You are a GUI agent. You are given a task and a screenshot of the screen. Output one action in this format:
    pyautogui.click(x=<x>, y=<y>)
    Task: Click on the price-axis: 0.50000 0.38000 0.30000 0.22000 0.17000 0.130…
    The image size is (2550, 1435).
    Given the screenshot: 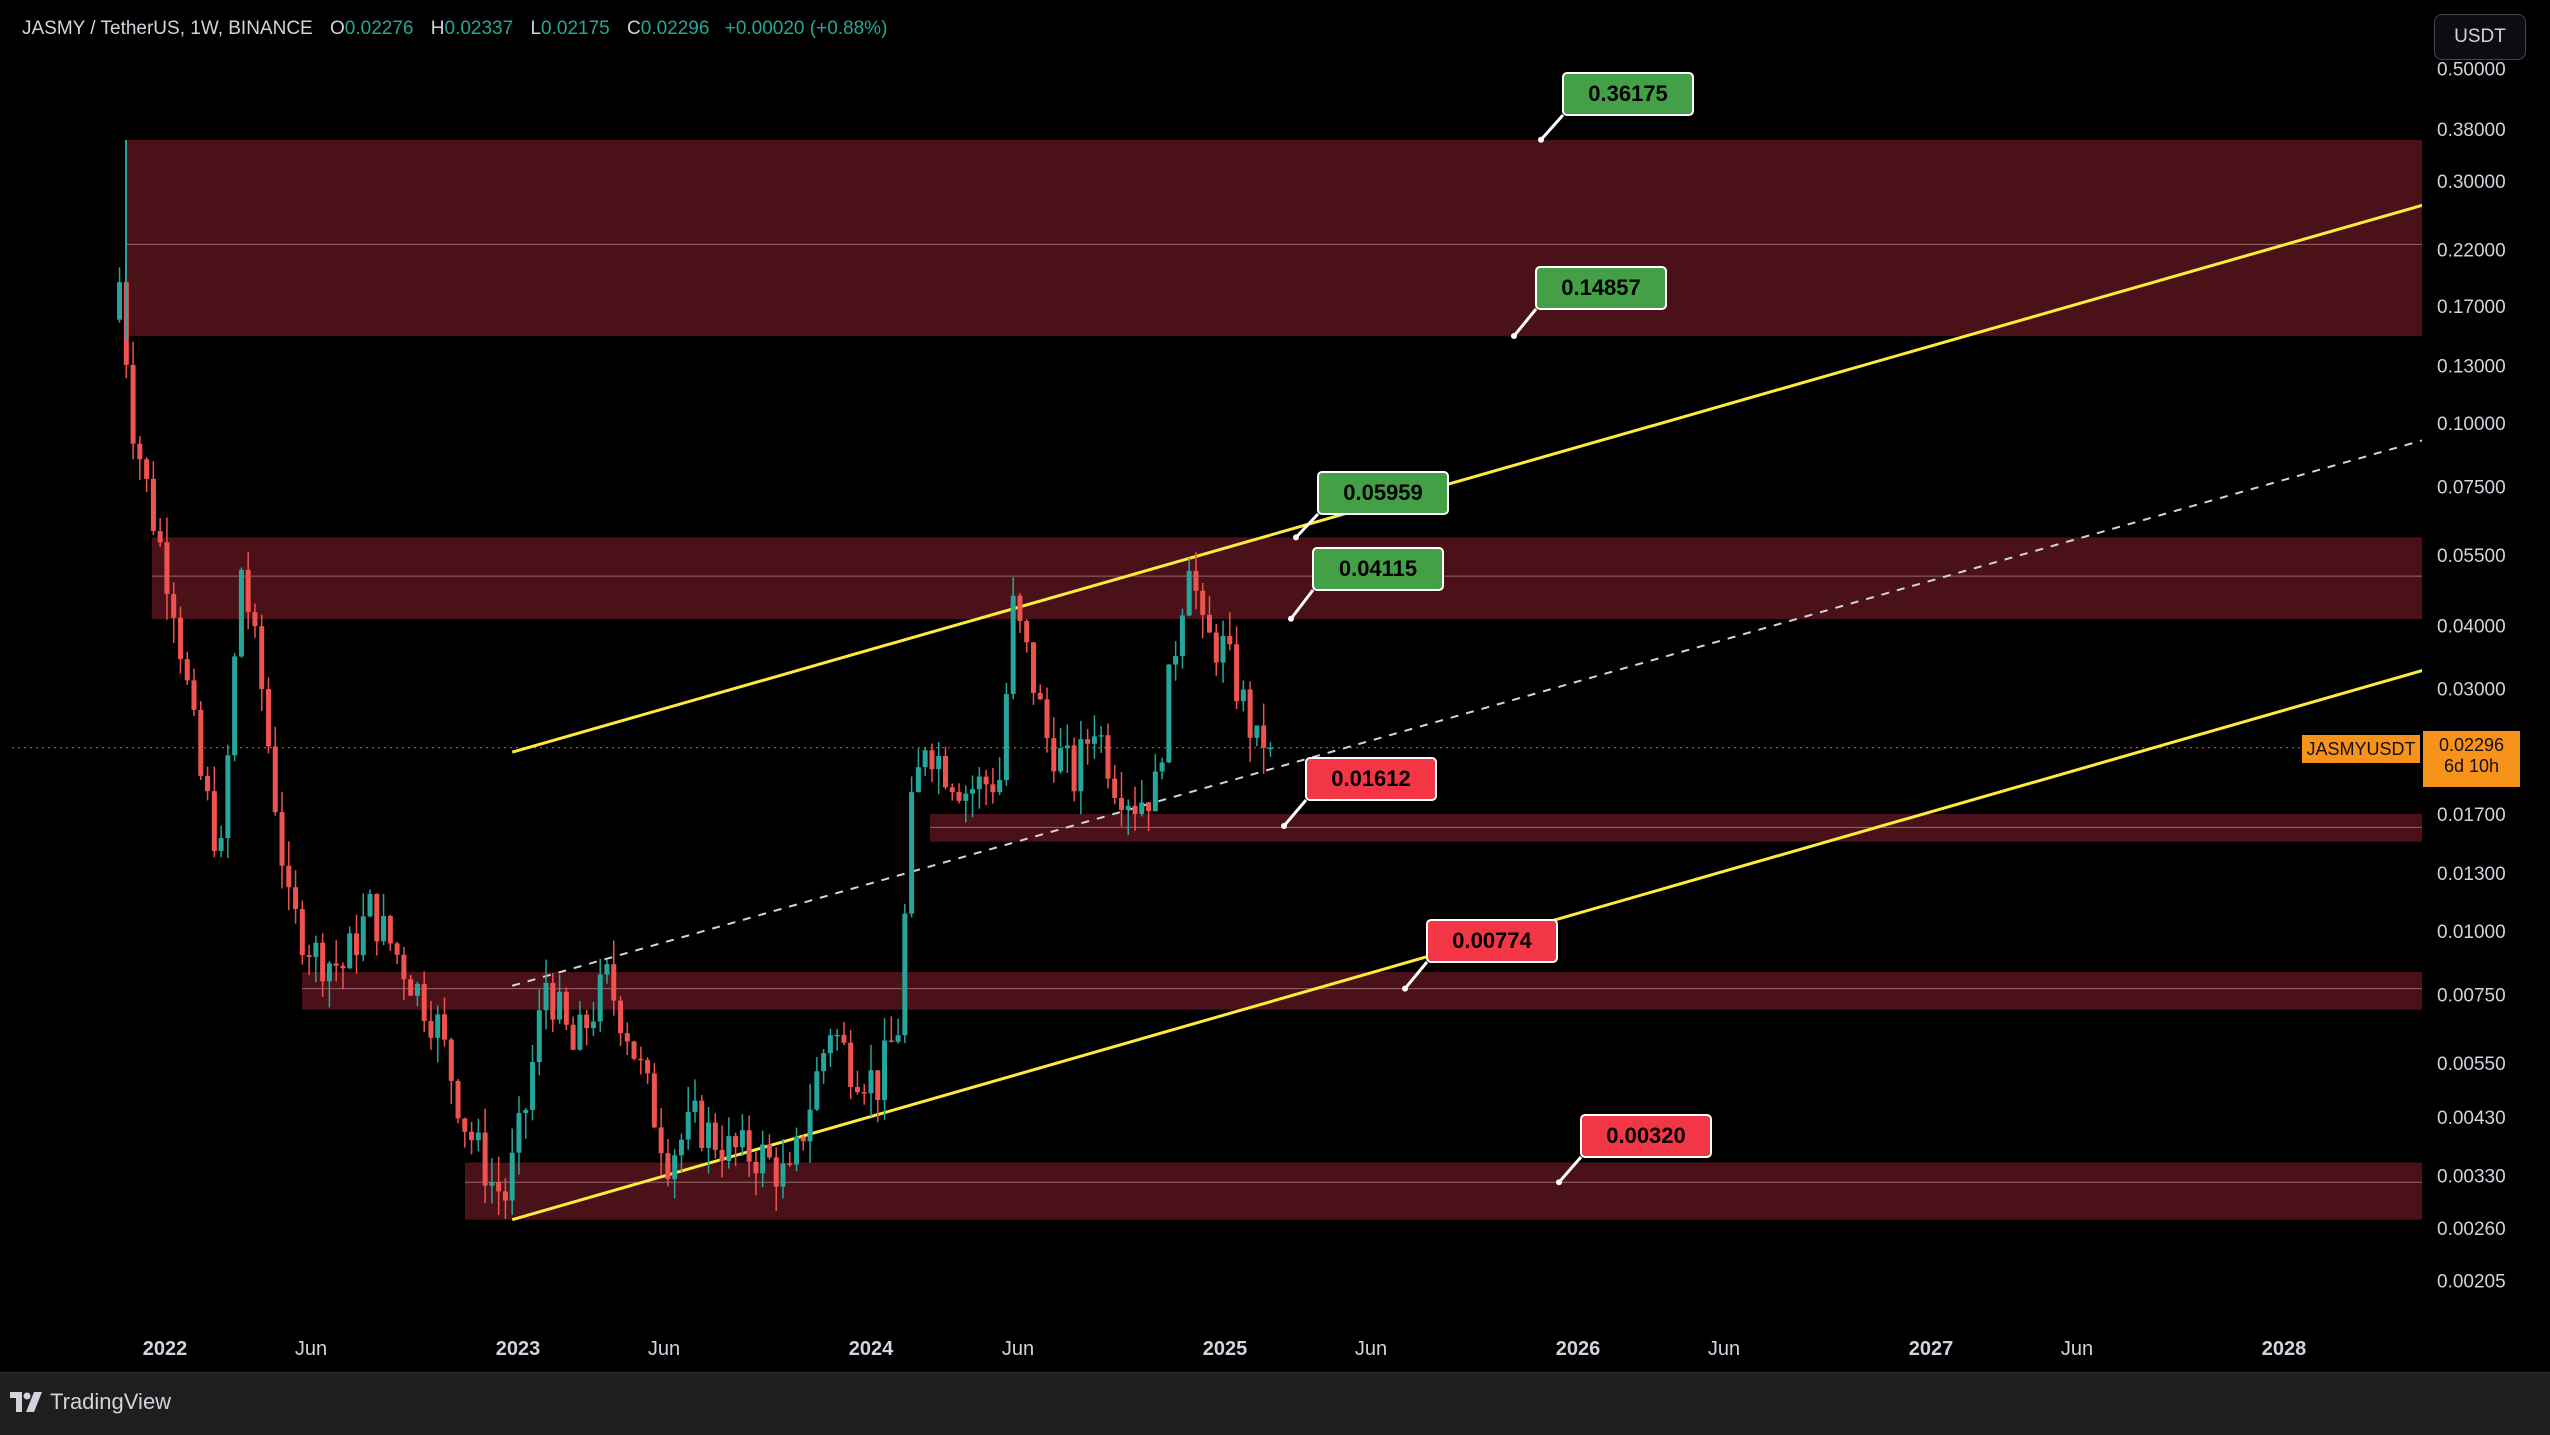 What is the action you would take?
    pyautogui.click(x=2486, y=686)
    